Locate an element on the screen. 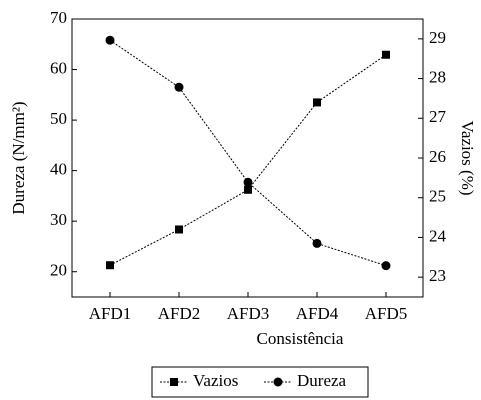  y2-tick-label: 25 is located at coordinates (437, 196).